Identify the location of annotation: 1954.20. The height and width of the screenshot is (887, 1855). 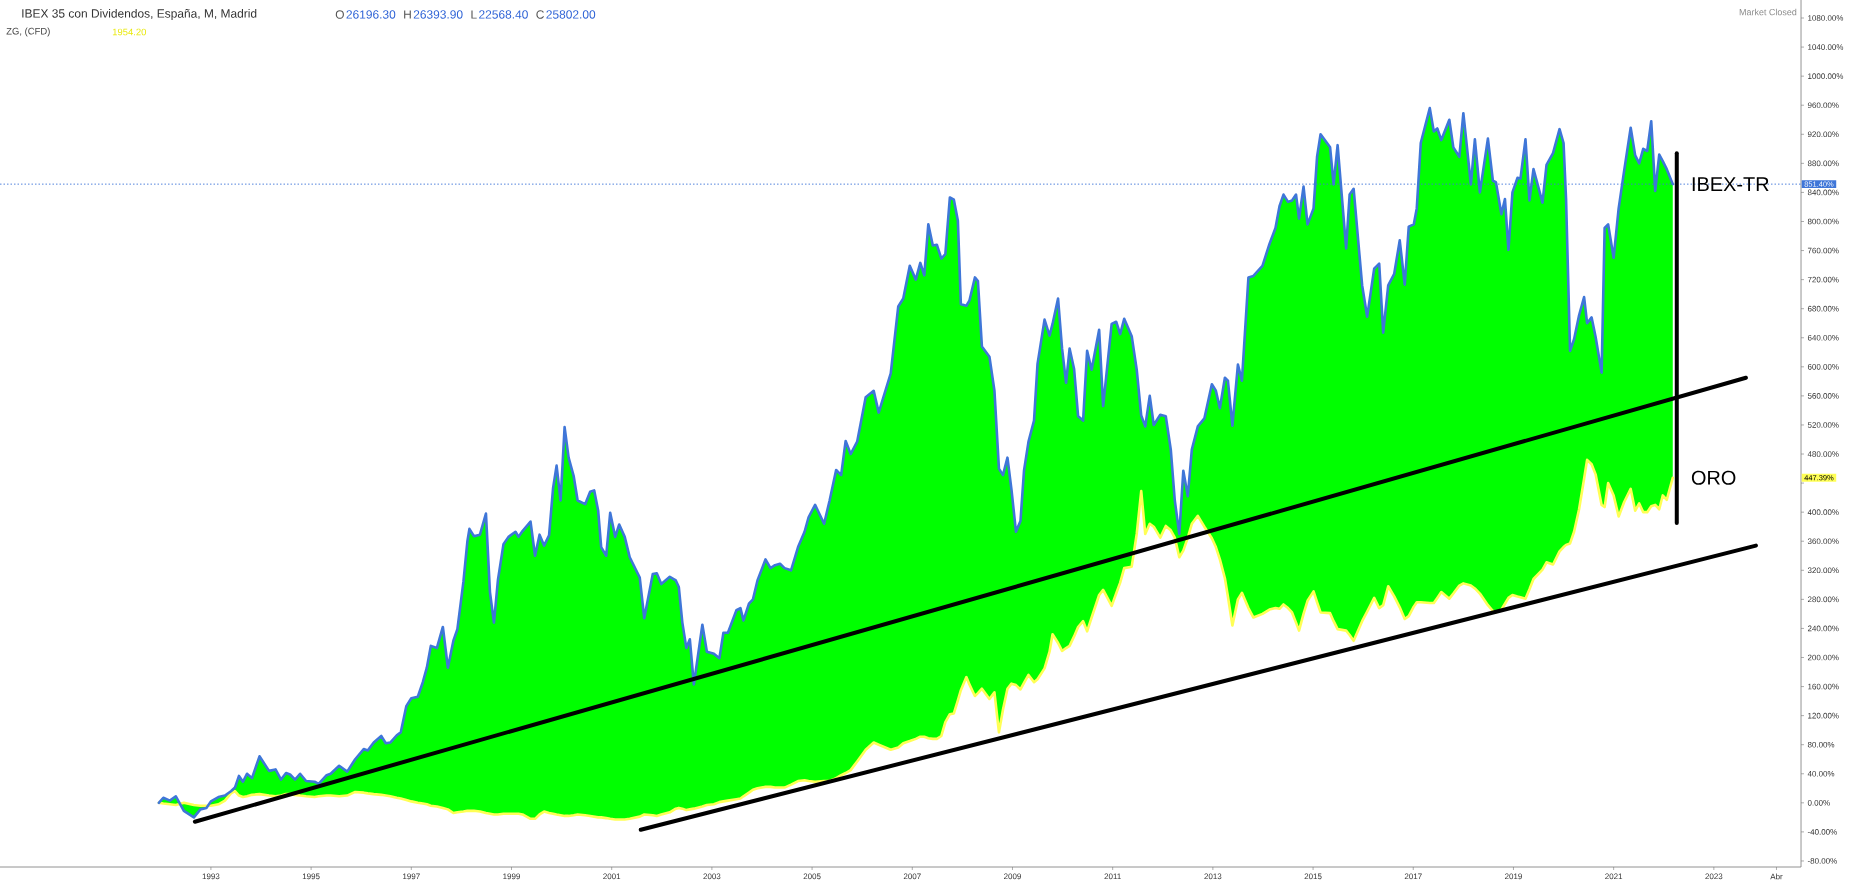
(129, 32).